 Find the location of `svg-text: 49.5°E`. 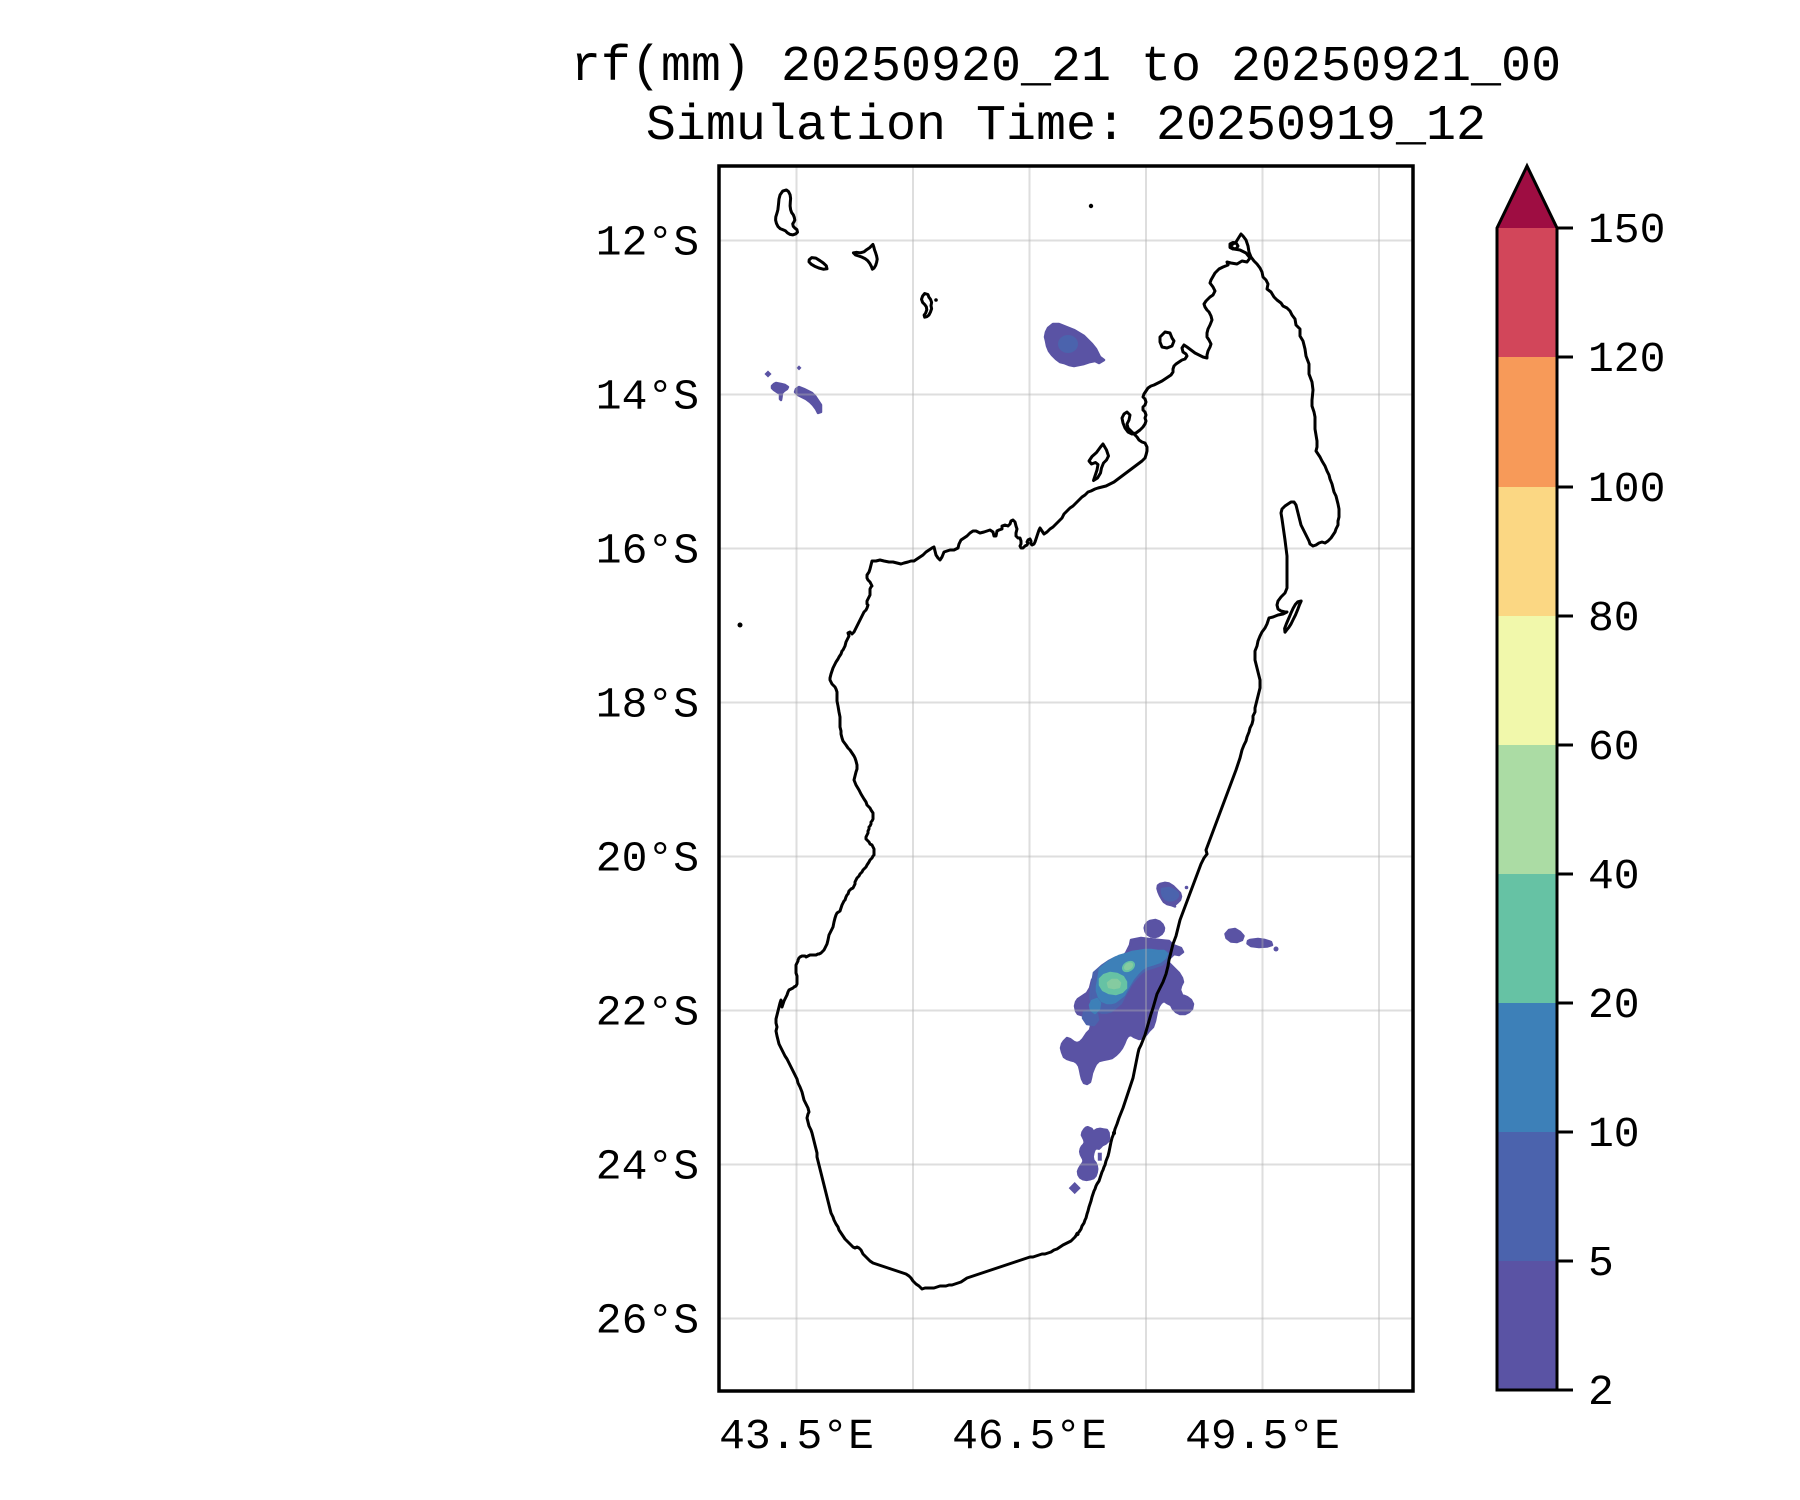

svg-text: 49.5°E is located at coordinates (1262, 1436).